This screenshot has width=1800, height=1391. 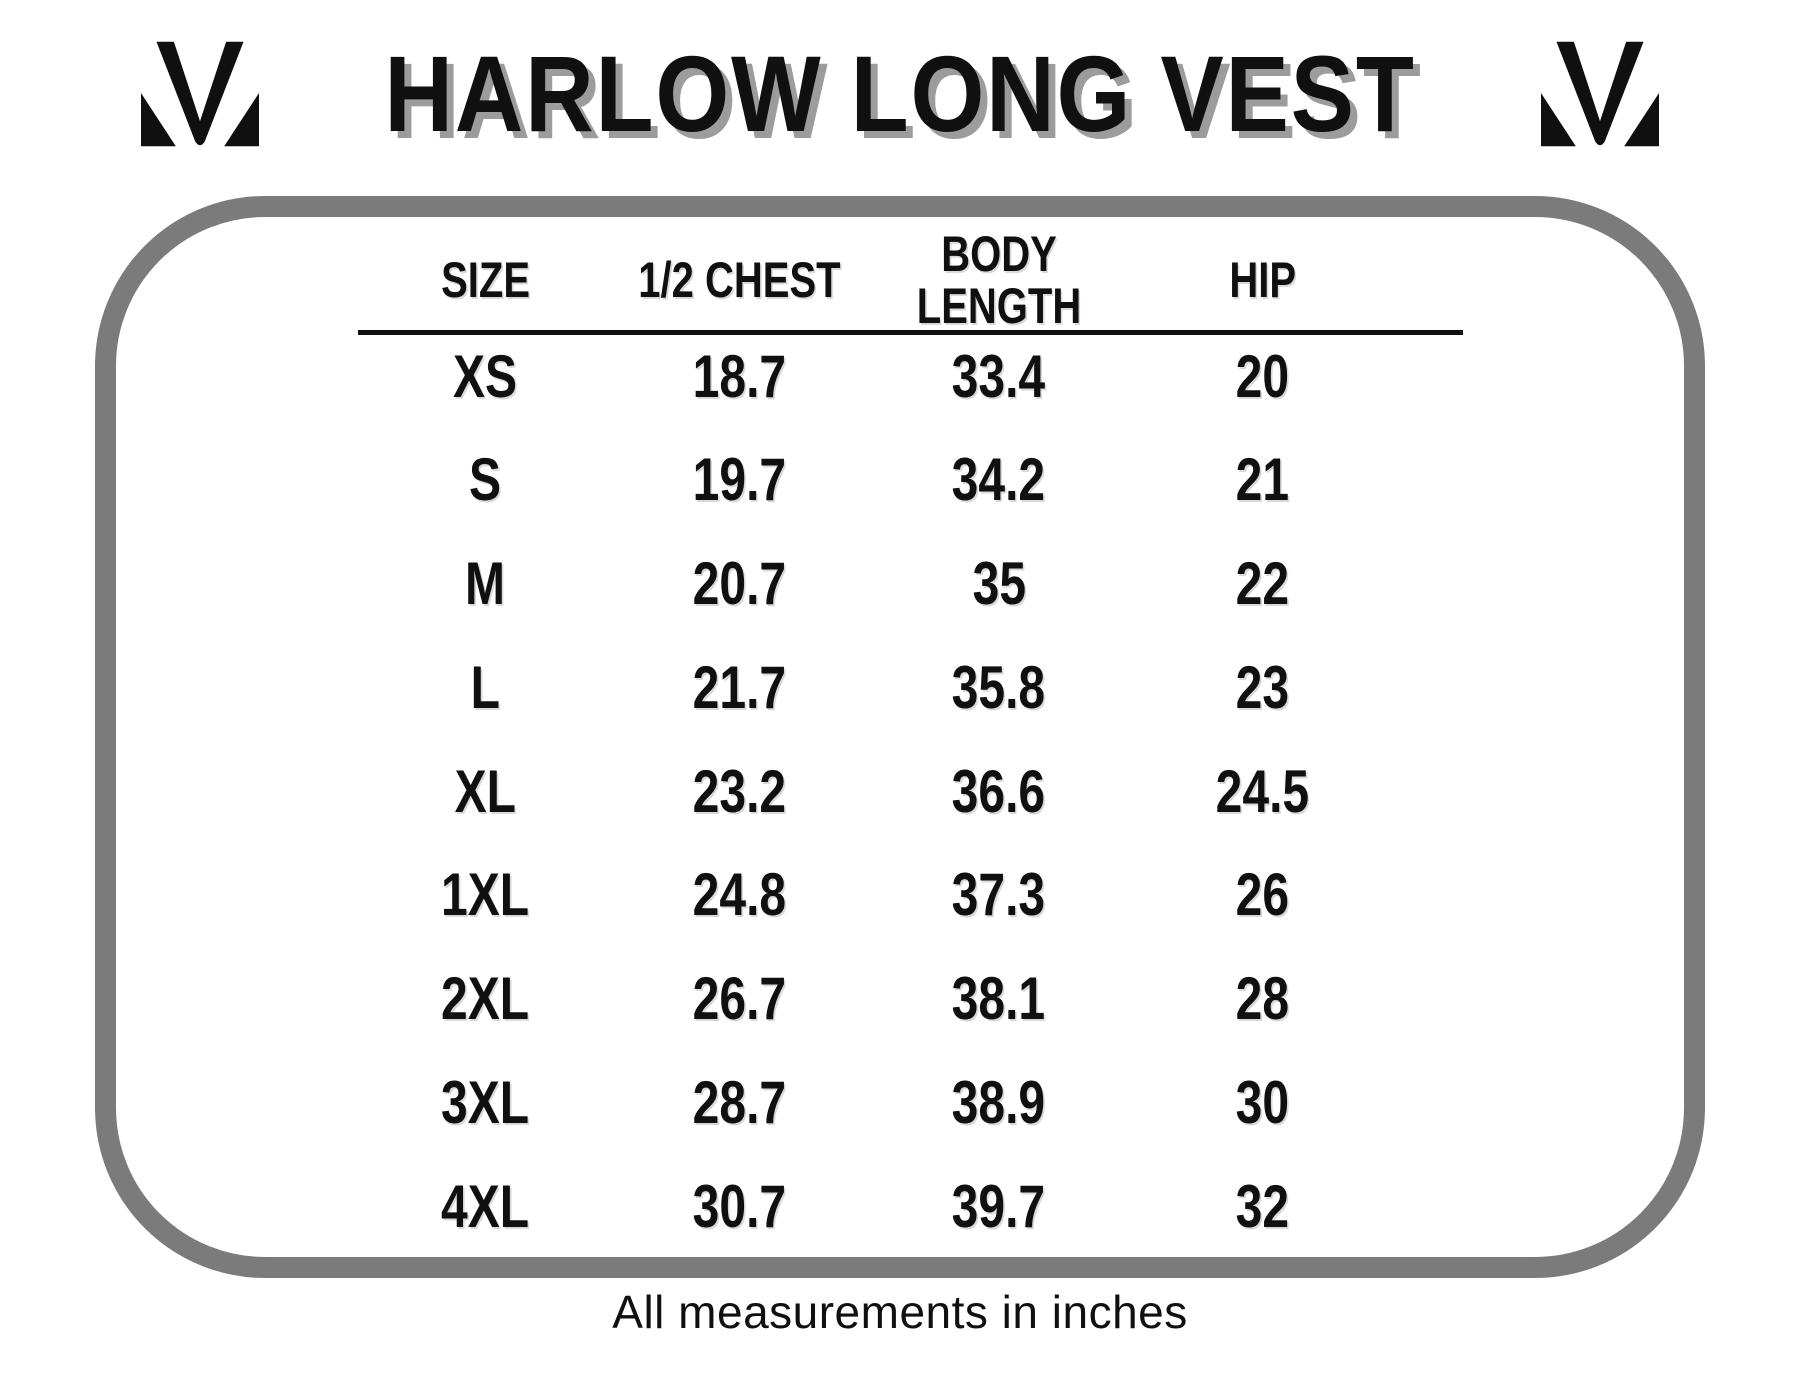 I want to click on hip-cell: 20, so click(x=1262, y=376).